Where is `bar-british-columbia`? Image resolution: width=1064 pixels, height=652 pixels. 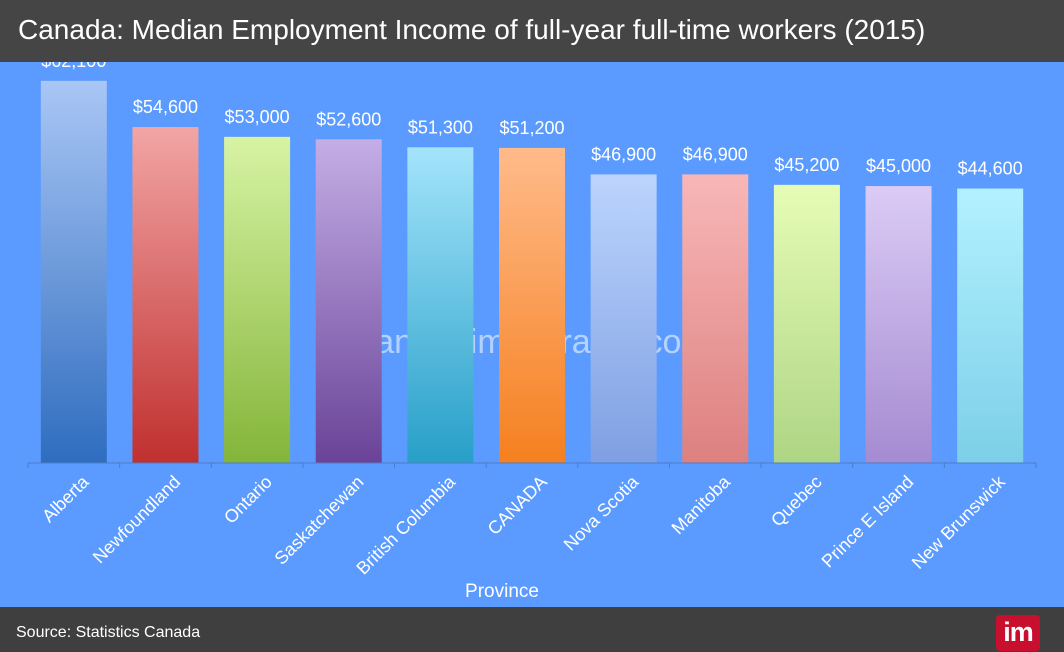
bar-british-columbia is located at coordinates (440, 305).